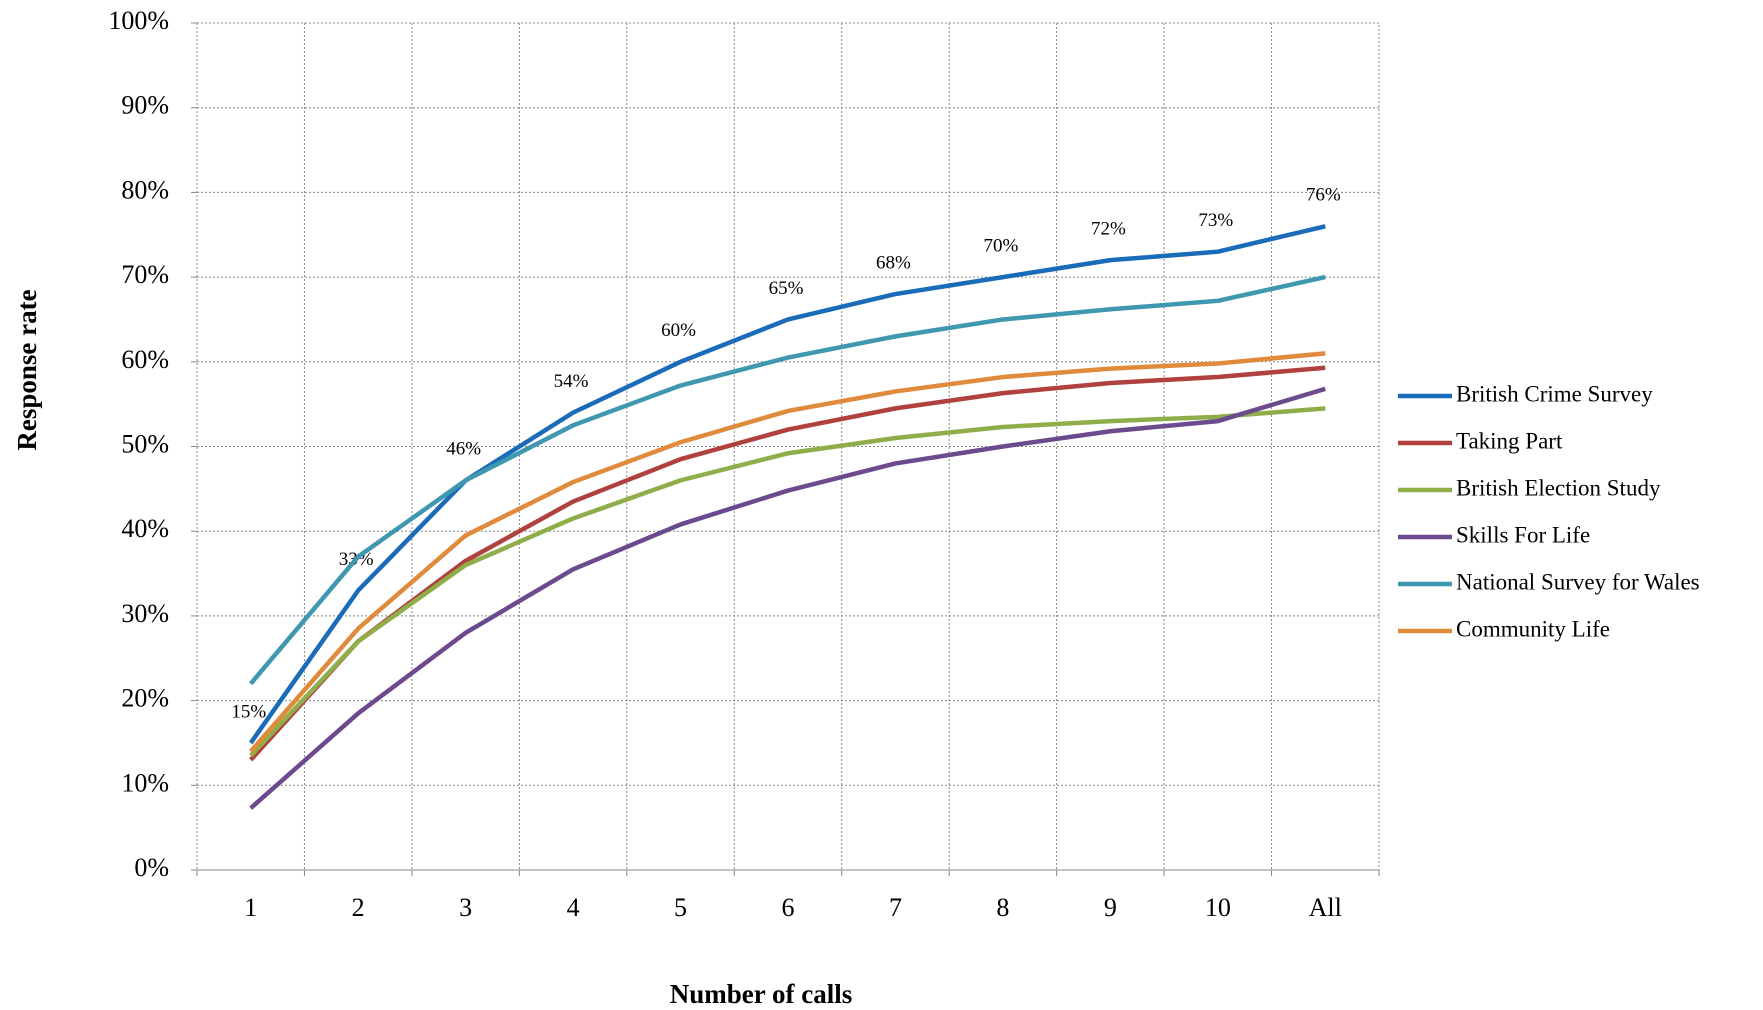 This screenshot has width=1763, height=1010. I want to click on data-label: 72%, so click(1108, 229).